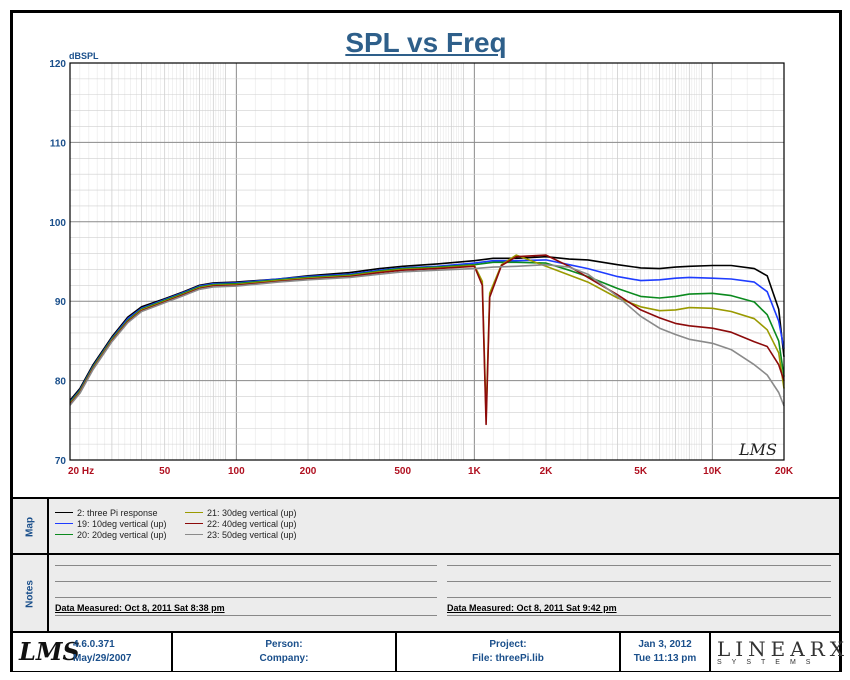 The height and width of the screenshot is (680, 850). I want to click on x-tick-label: 1K, so click(475, 471).